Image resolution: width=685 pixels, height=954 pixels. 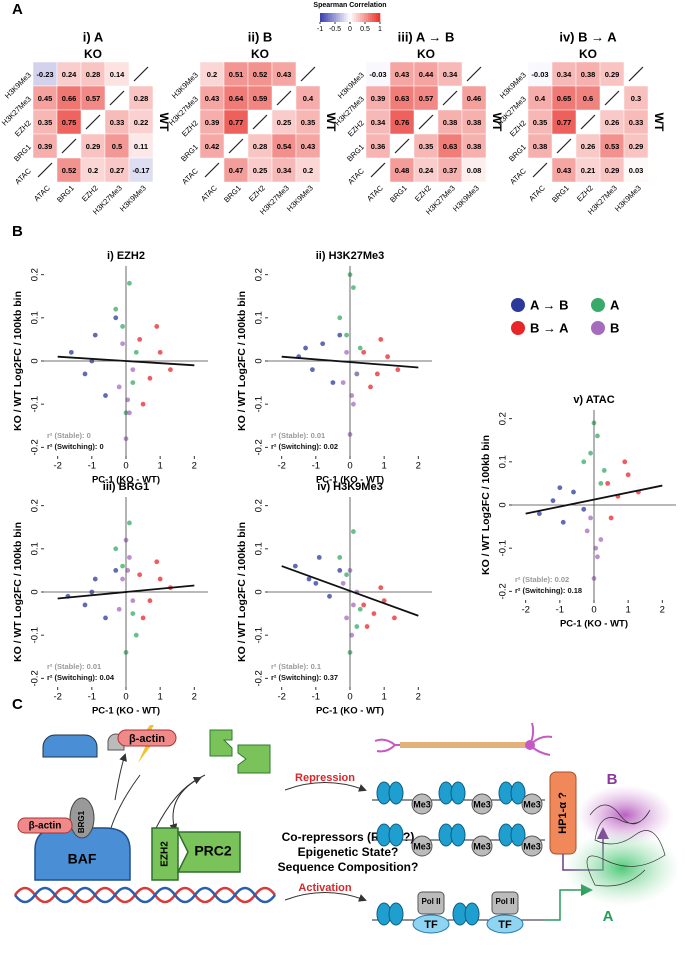 What do you see at coordinates (260, 74) in the screenshot?
I see `cell-label: 0.52` at bounding box center [260, 74].